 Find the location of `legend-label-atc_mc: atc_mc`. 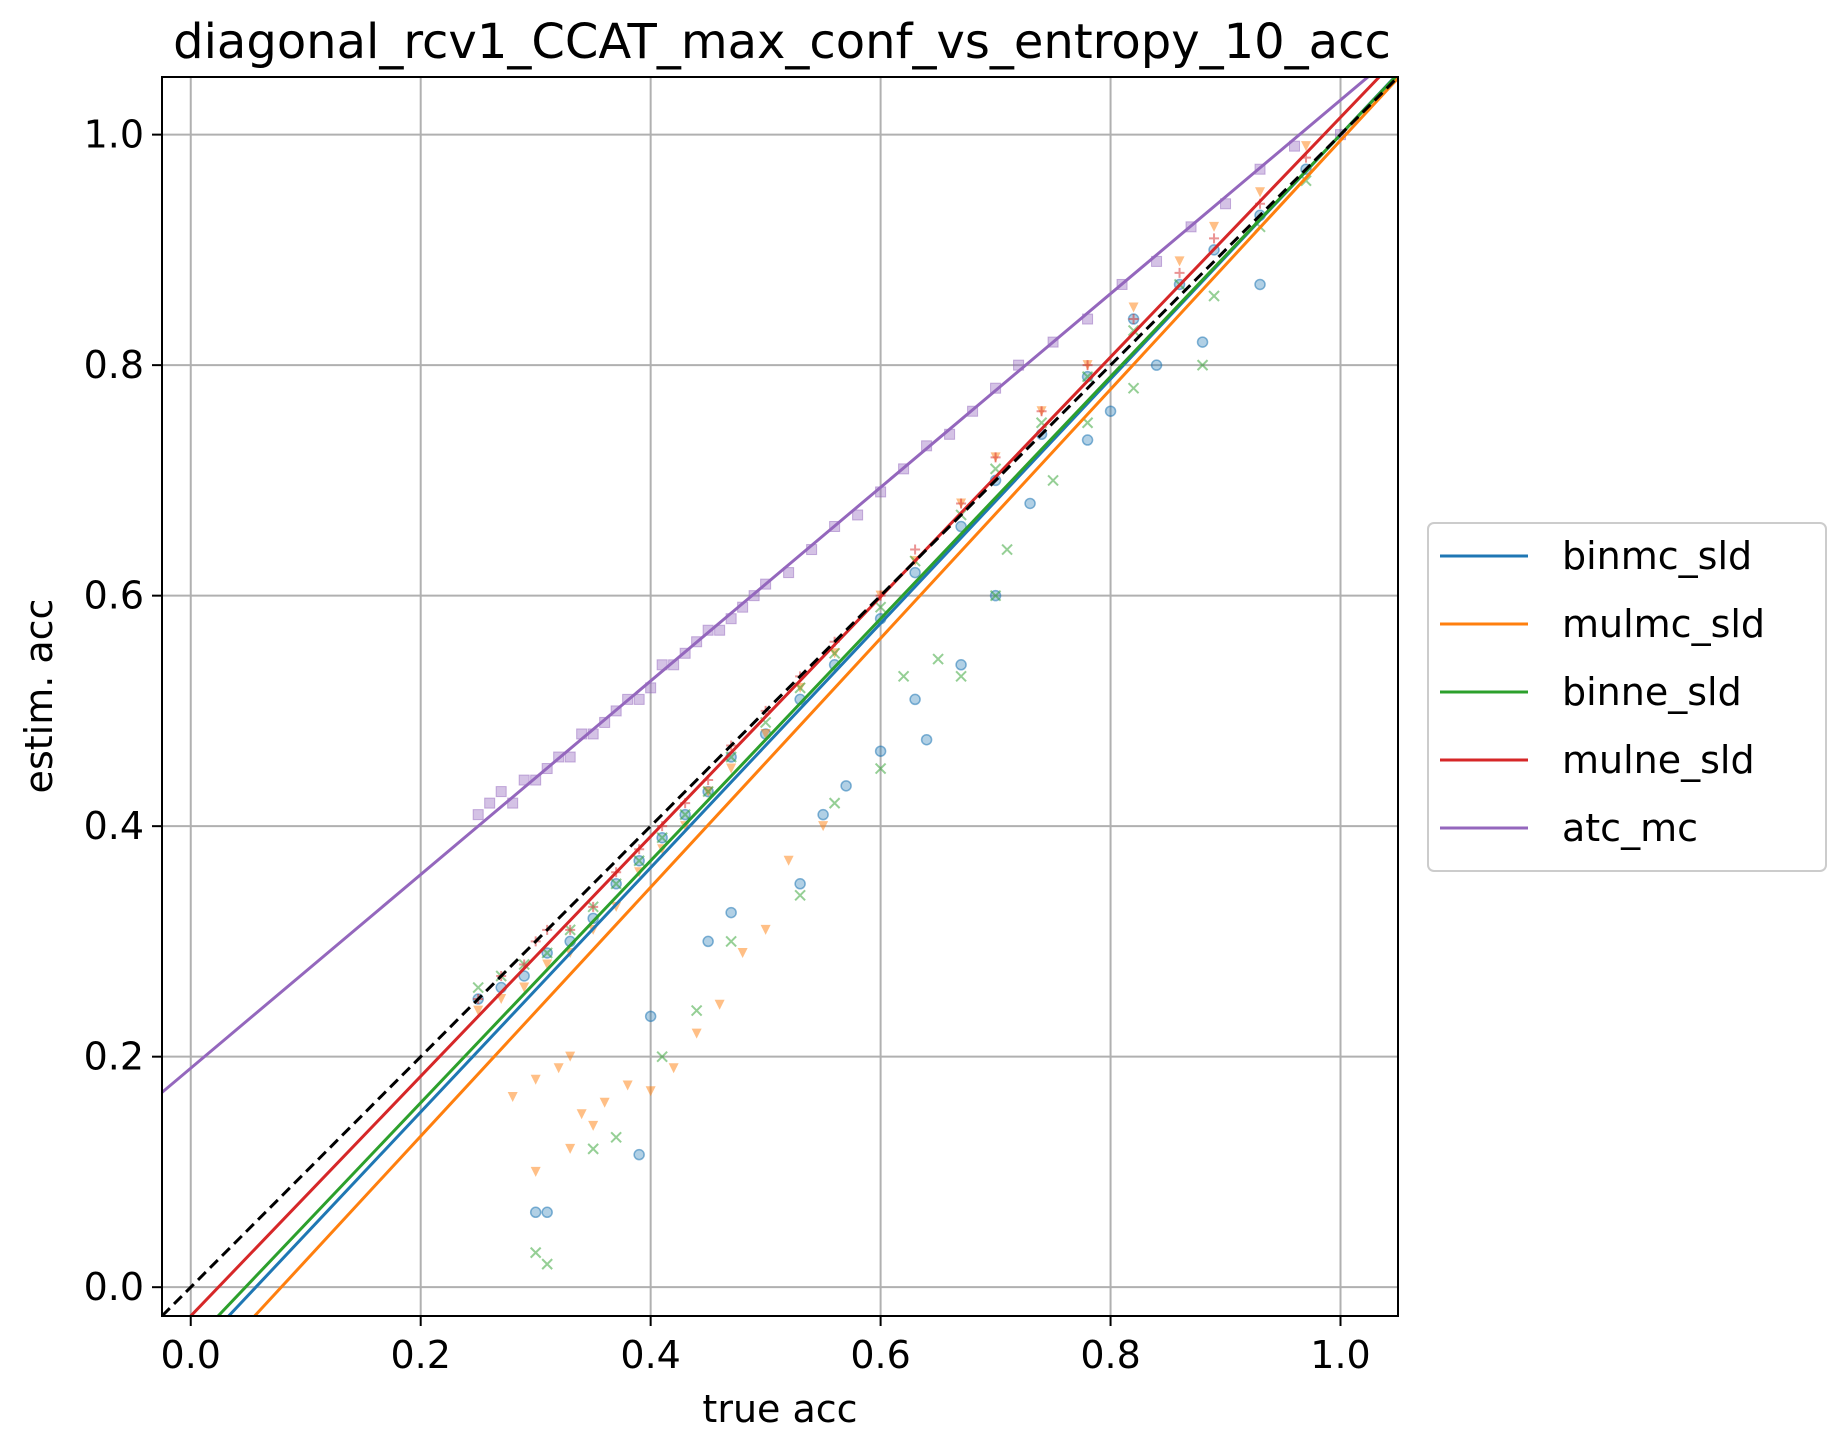

legend-label-atc_mc: atc_mc is located at coordinates (1630, 828).